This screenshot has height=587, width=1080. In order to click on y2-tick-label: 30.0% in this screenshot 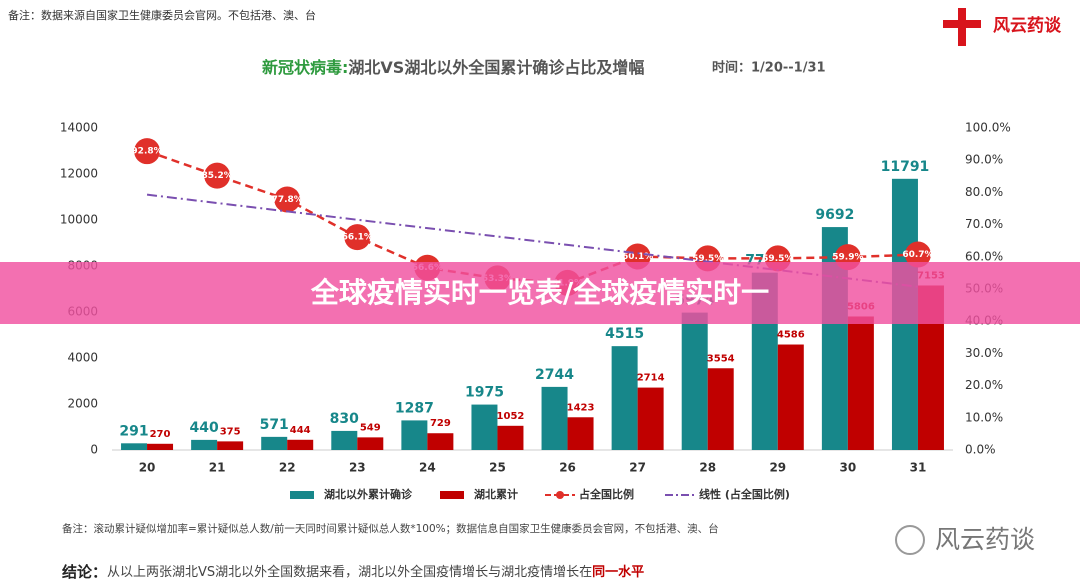, I will do `click(984, 353)`.